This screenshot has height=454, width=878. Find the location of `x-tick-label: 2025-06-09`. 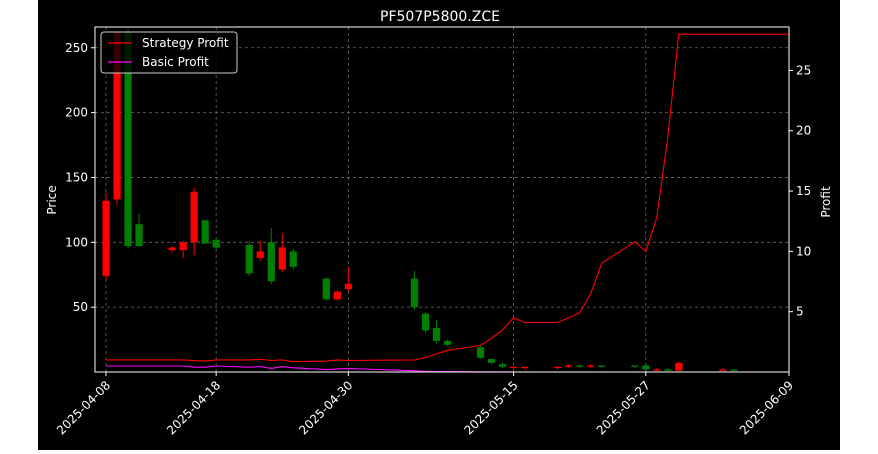

x-tick-label: 2025-06-09 is located at coordinates (766, 407).